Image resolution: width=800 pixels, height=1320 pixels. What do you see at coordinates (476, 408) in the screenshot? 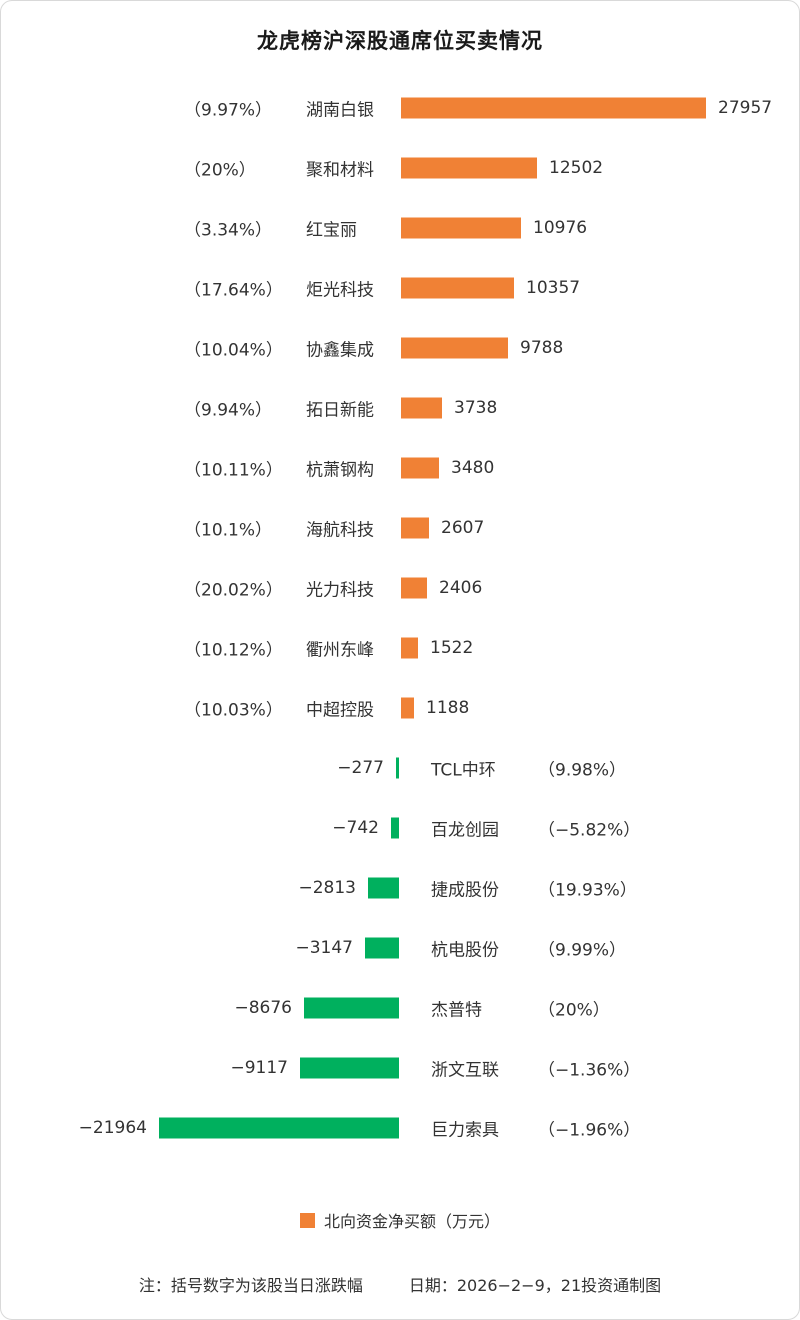
I see `value-label: 3738` at bounding box center [476, 408].